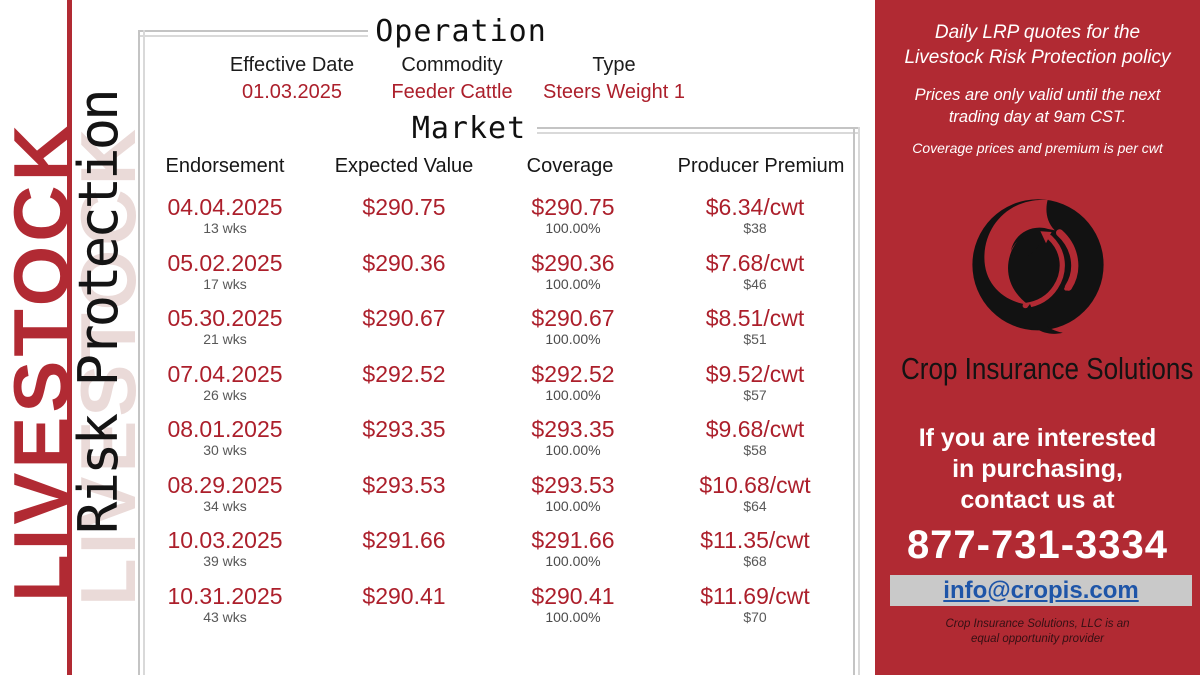 This screenshot has width=1200, height=675. I want to click on premium-rate: $9.52/cwt, so click(755, 373).